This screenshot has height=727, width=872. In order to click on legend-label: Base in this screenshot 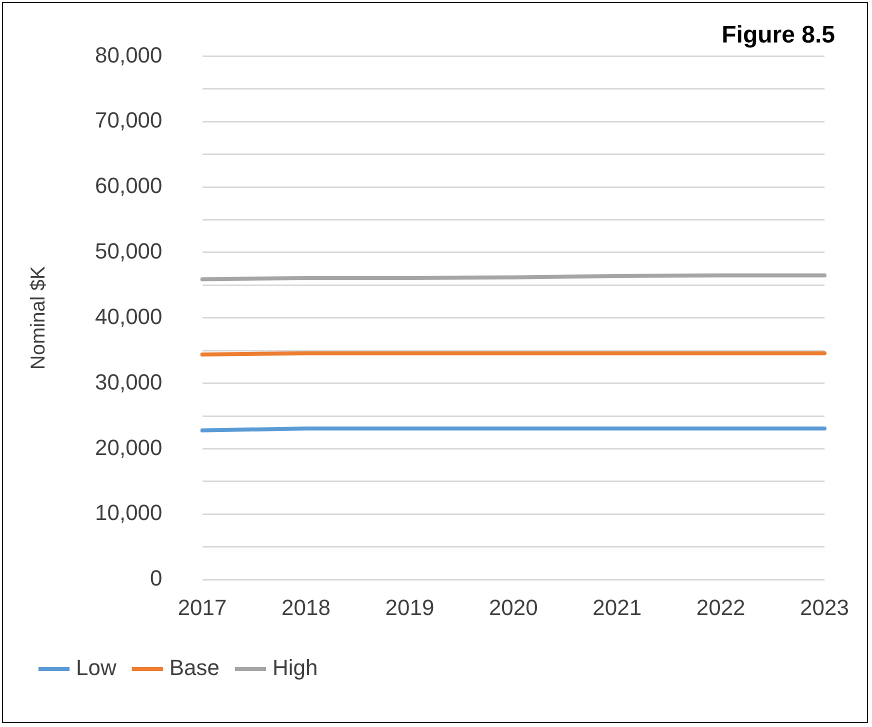, I will do `click(194, 667)`.